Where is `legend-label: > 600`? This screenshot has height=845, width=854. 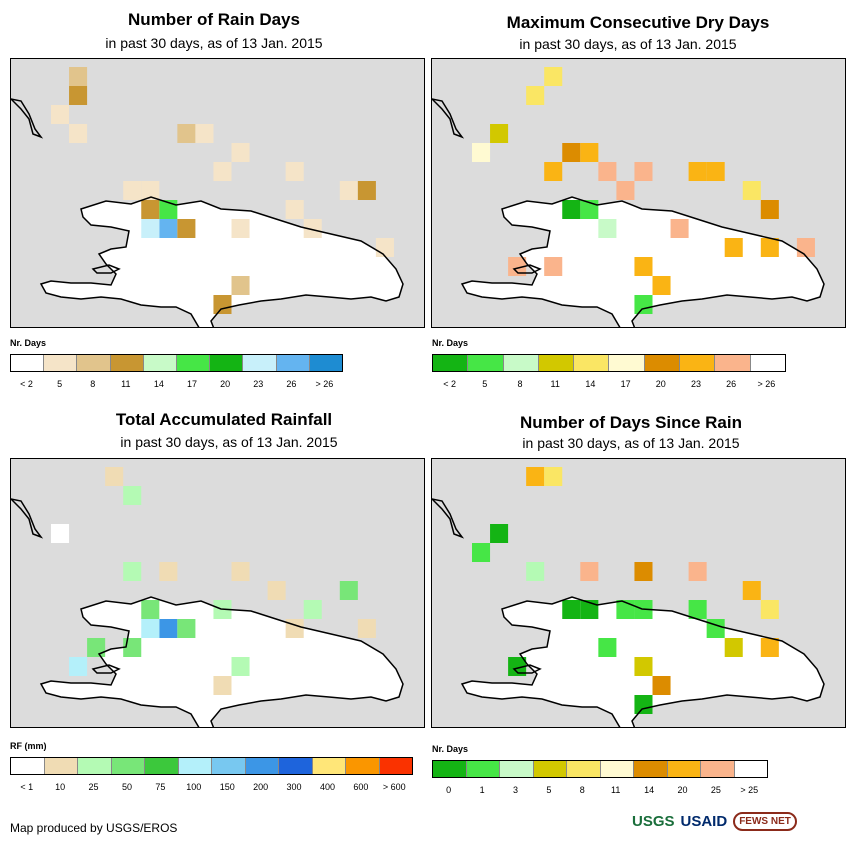 legend-label: > 600 is located at coordinates (394, 787).